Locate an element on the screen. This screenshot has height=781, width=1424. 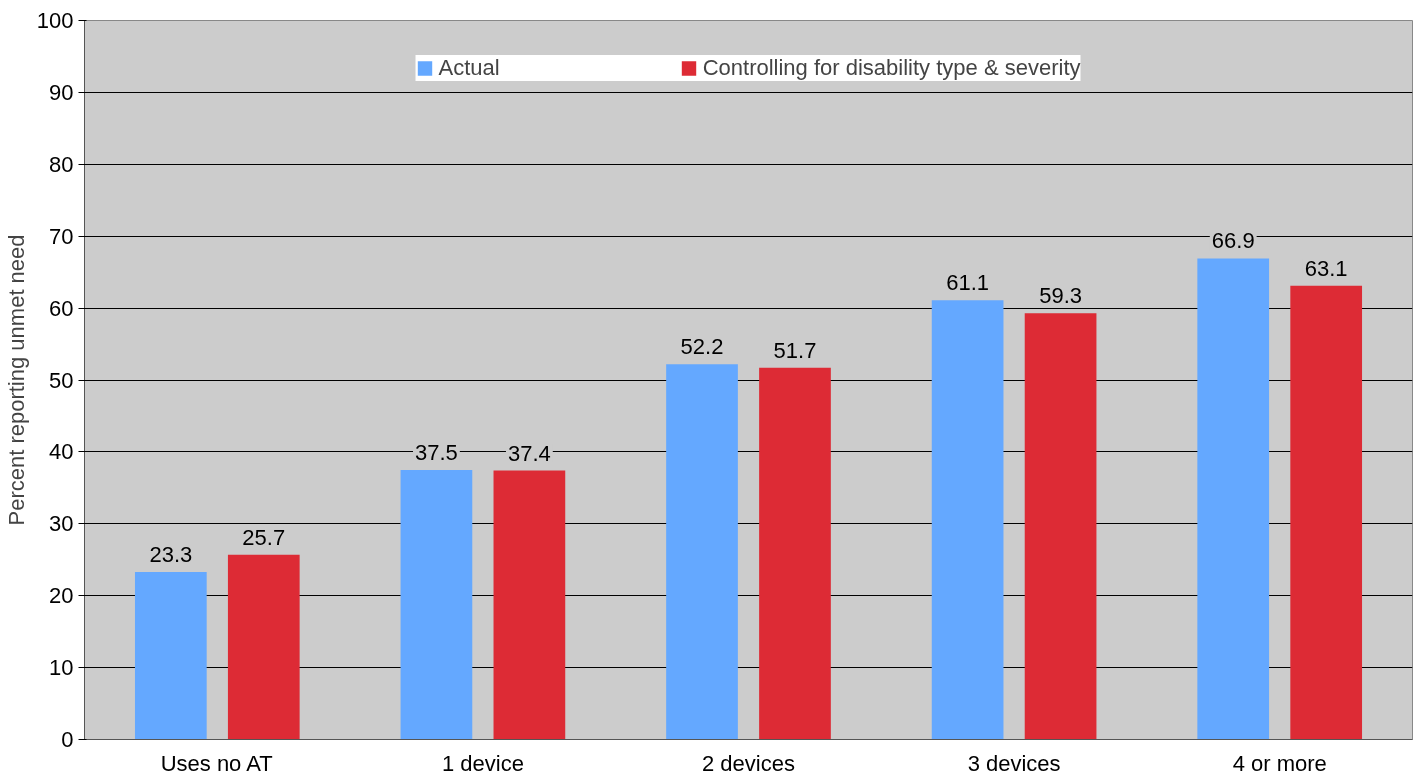
data-label: 66.9 is located at coordinates (1233, 241).